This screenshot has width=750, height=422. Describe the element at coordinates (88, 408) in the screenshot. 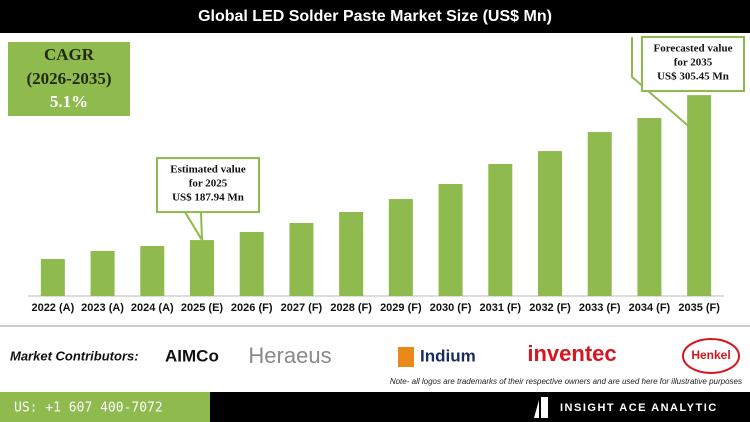

I see `phone: US: +1 607 400-7072` at that location.